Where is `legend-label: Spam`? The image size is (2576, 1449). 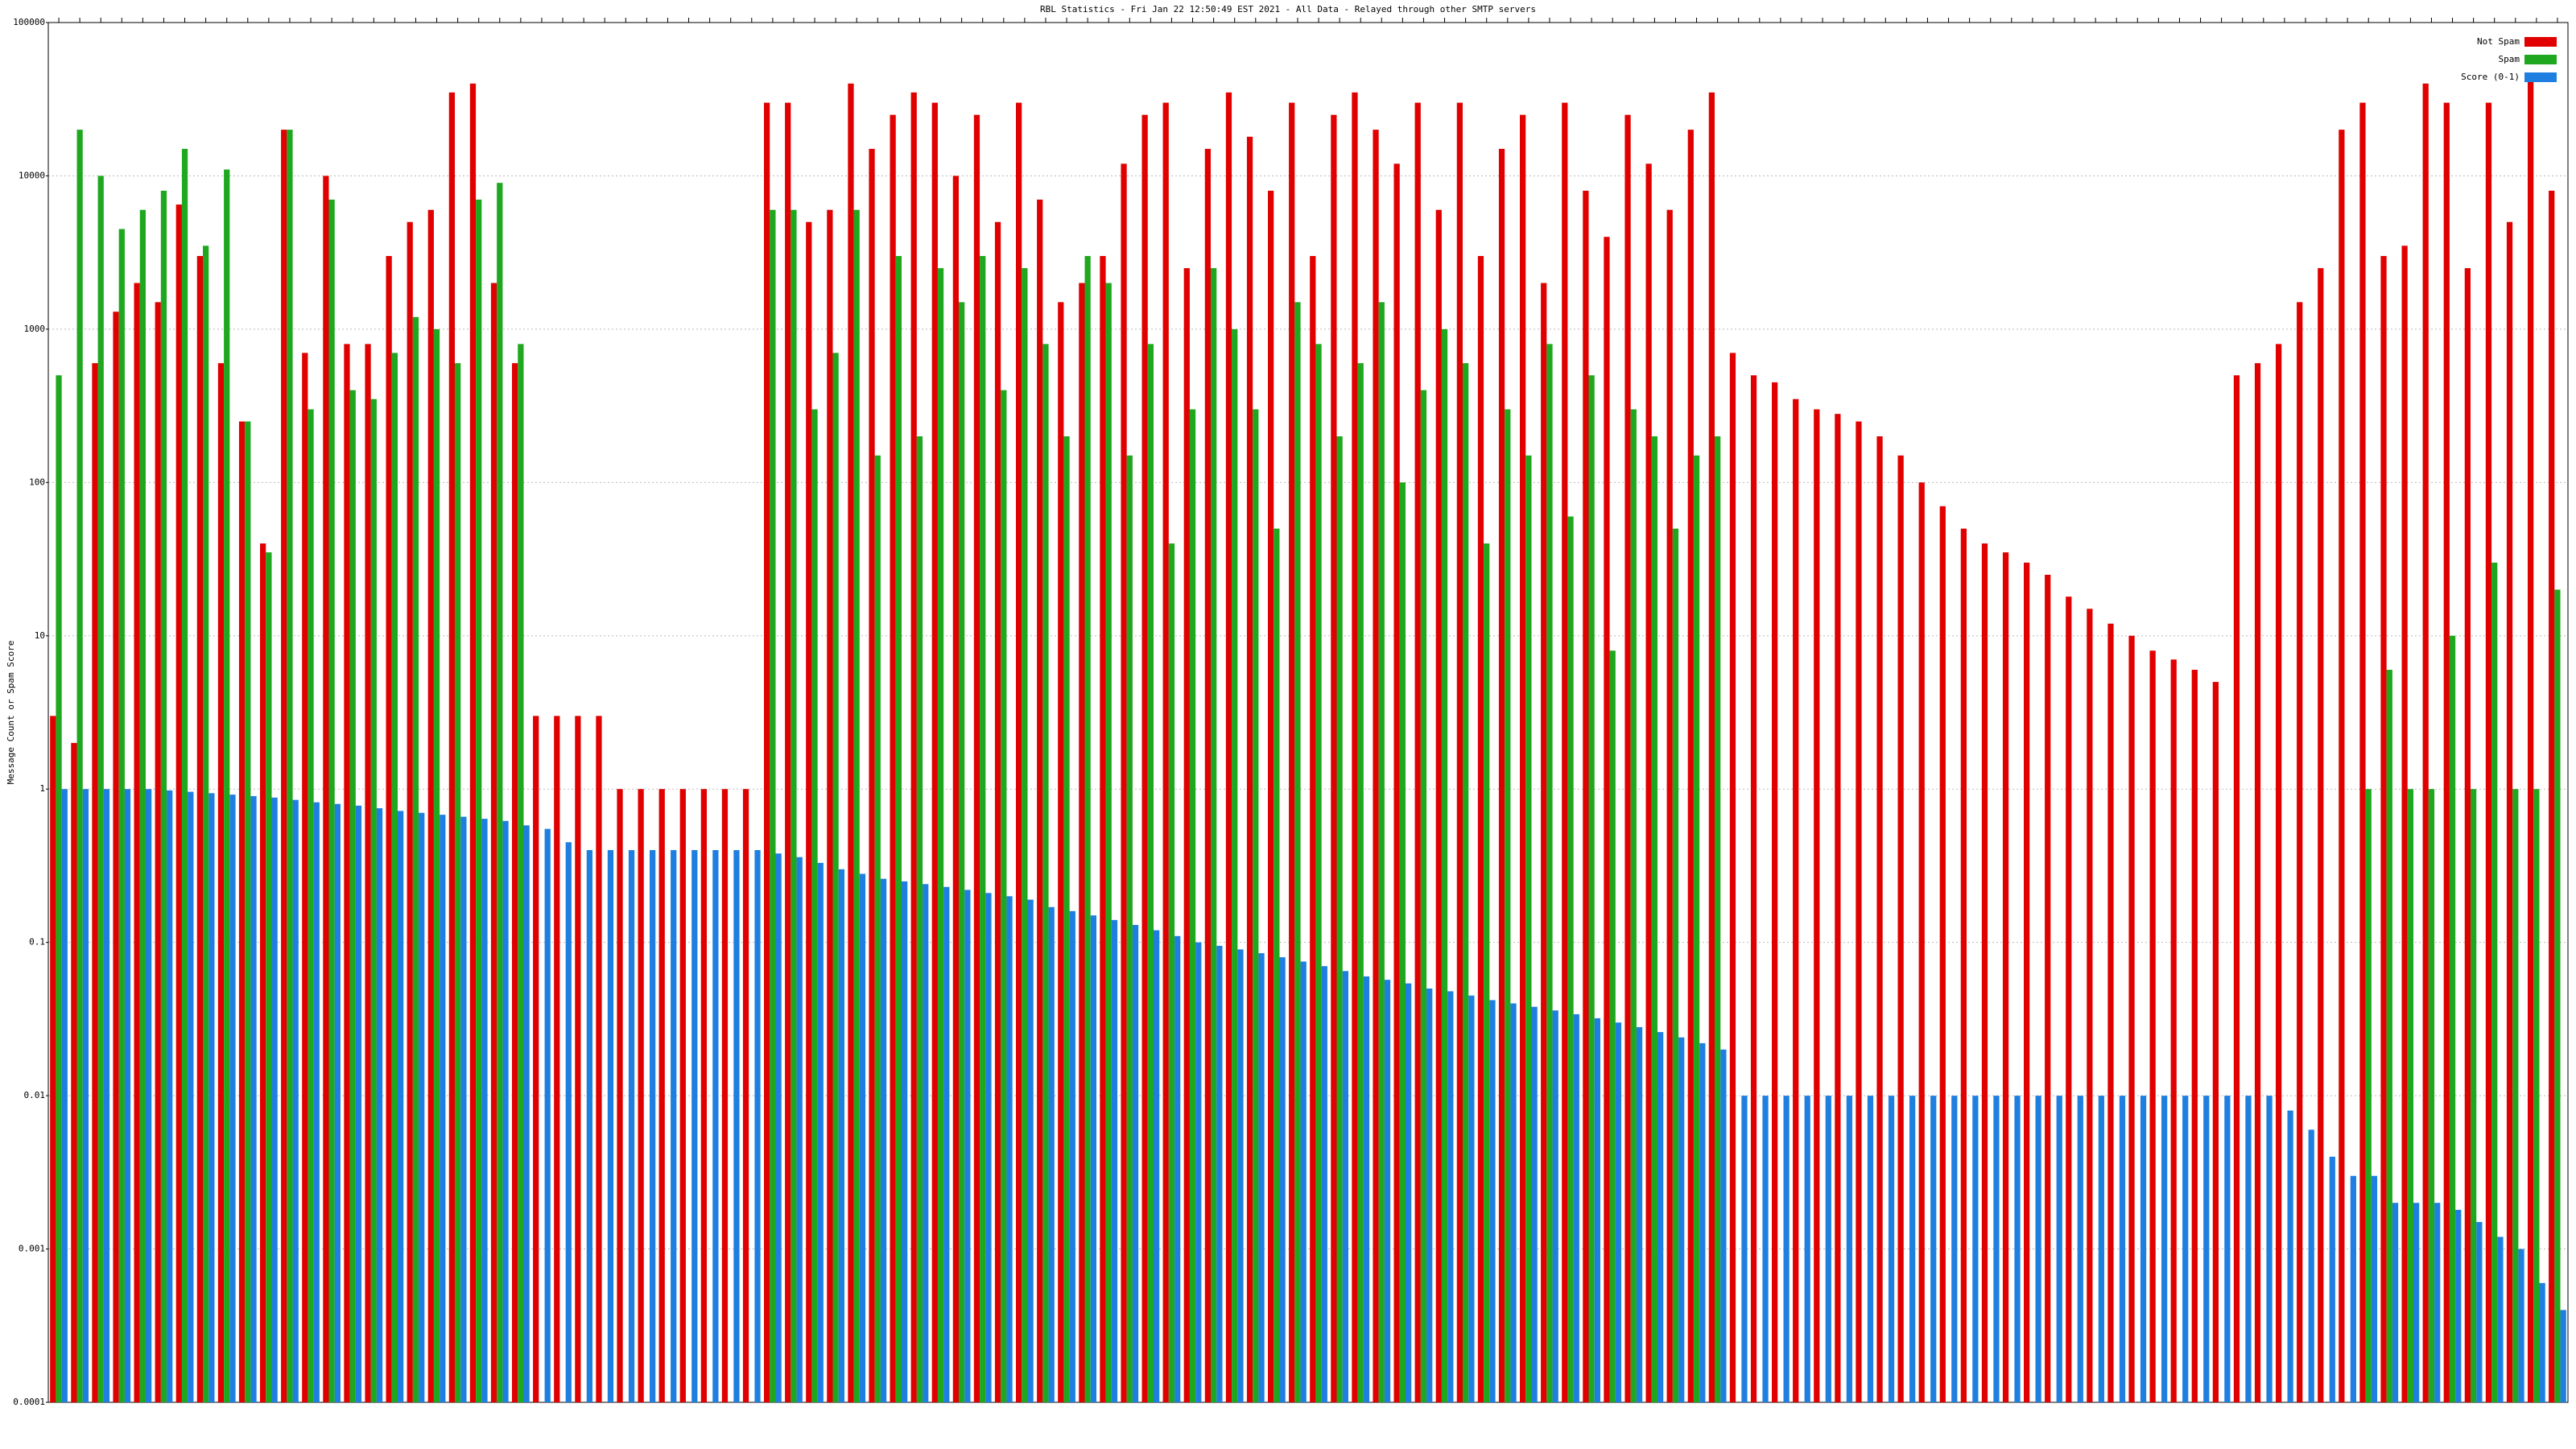 legend-label: Spam is located at coordinates (2509, 59).